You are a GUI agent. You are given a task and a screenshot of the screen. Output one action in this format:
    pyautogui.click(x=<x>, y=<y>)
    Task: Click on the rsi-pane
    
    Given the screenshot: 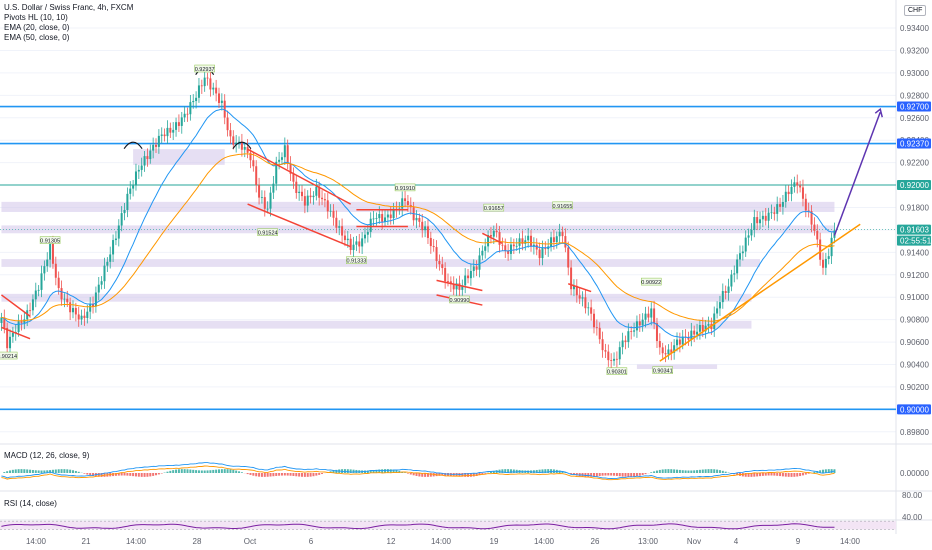 What is the action you would take?
    pyautogui.click(x=448, y=525)
    